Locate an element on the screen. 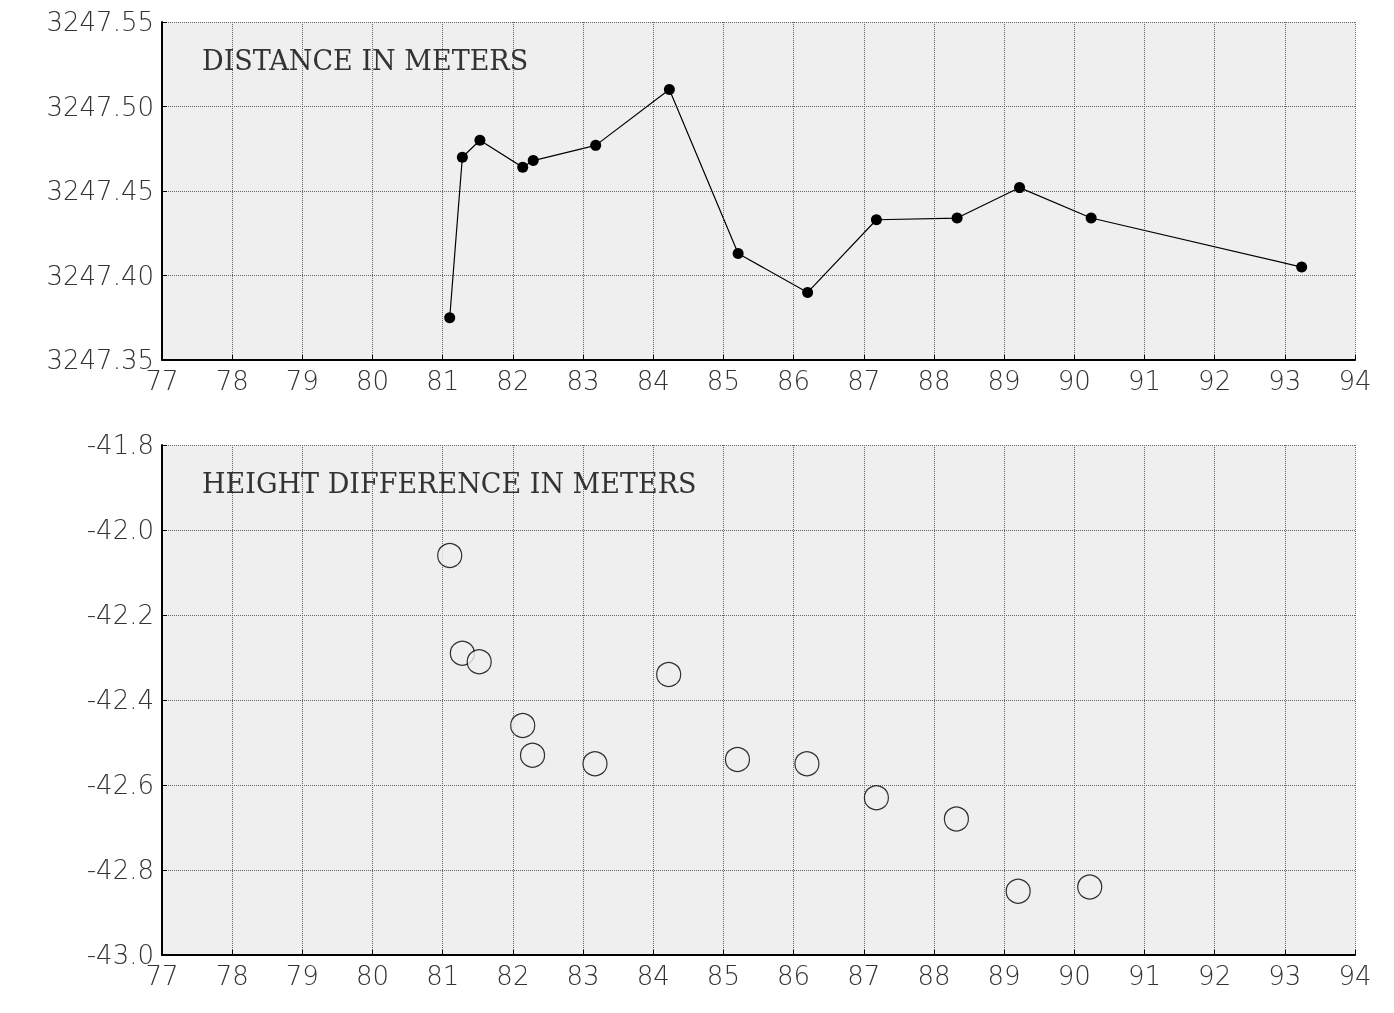  y-tick-label: -42.2 is located at coordinates (120, 615).